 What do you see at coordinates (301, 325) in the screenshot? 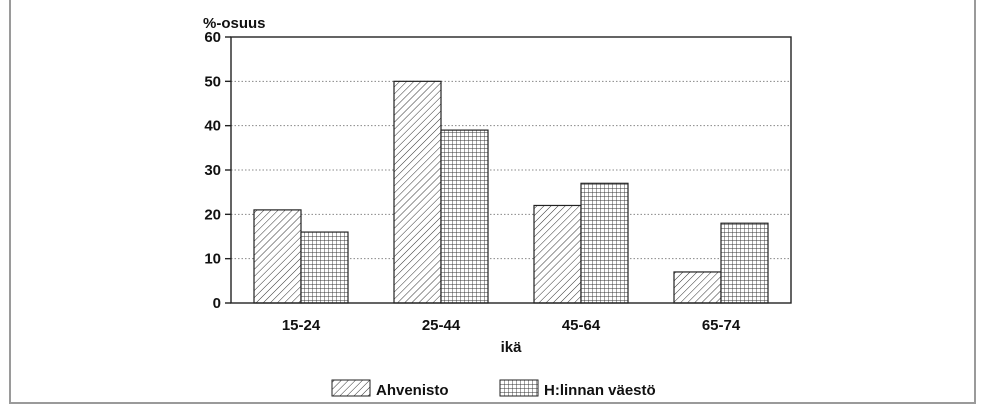
I see `x-tick-label: 15-24` at bounding box center [301, 325].